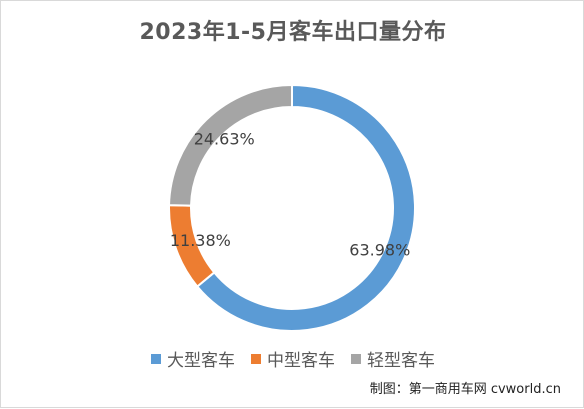 The width and height of the screenshot is (584, 409). Describe the element at coordinates (293, 32) in the screenshot. I see `chart-title: 2023年1-5月客车出口量分布` at that location.